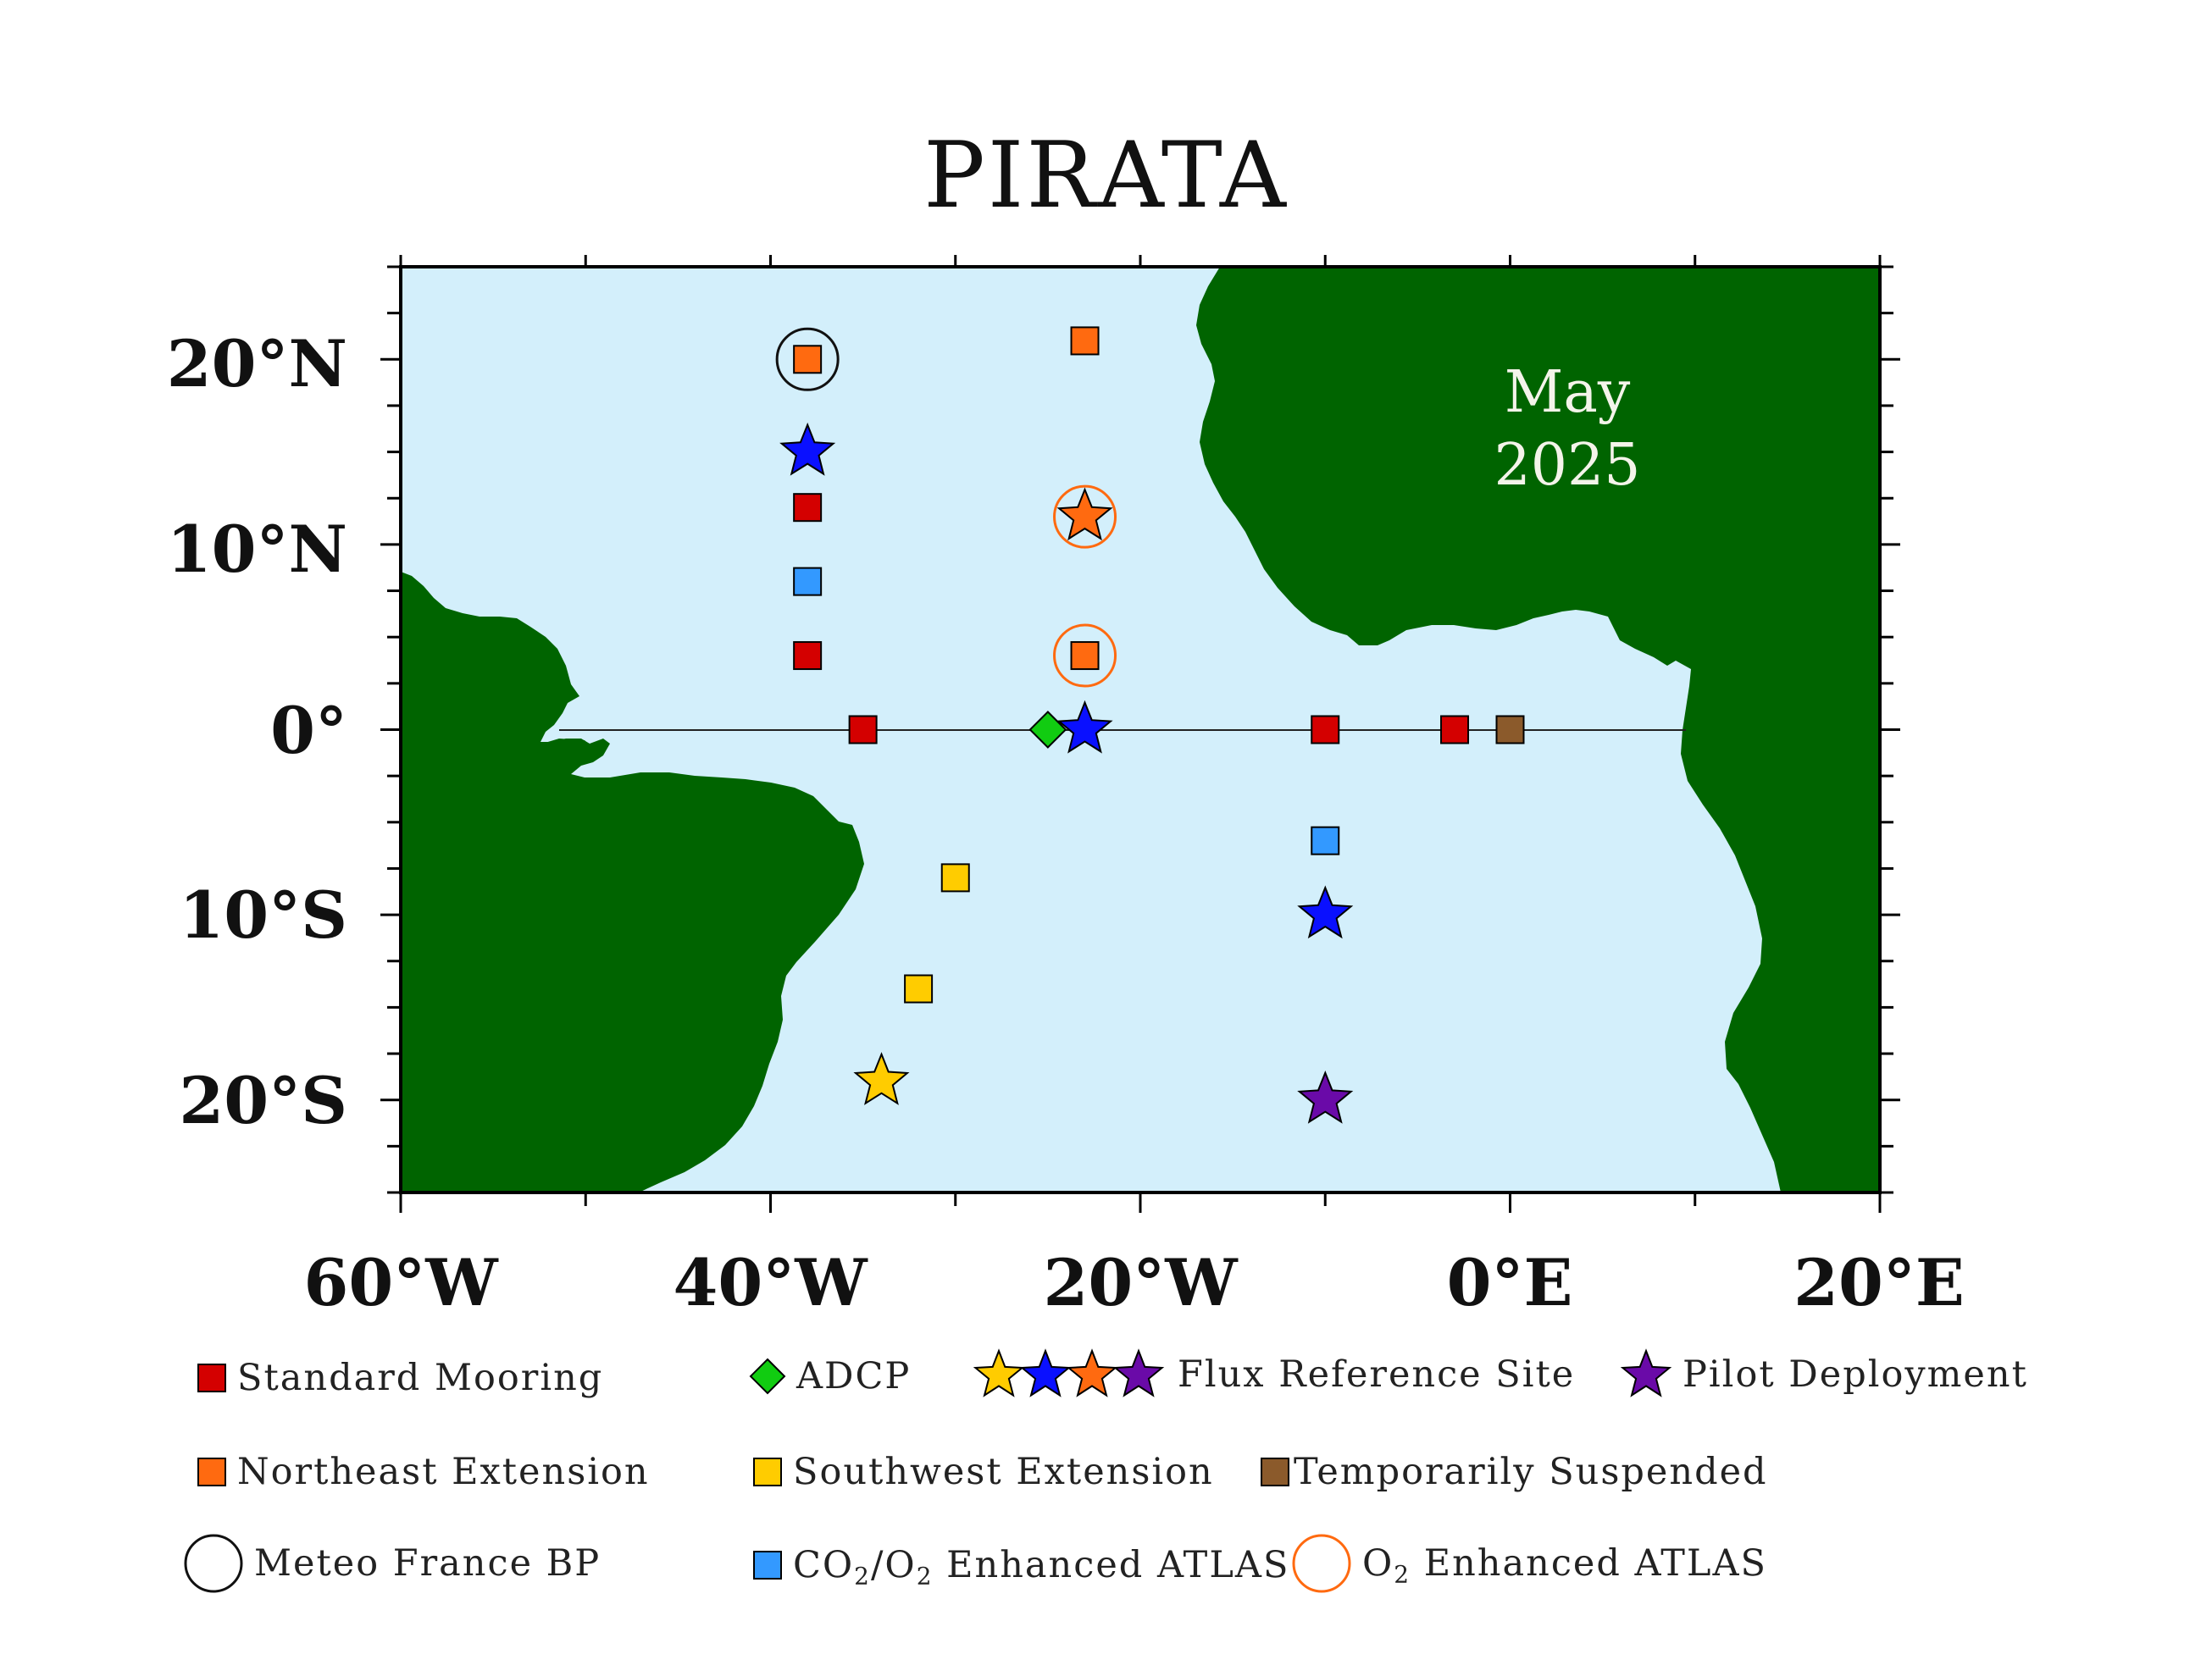 The height and width of the screenshot is (1660, 2212). Describe the element at coordinates (1531, 1472) in the screenshot. I see `legend-label: Temporarily Suspended` at that location.